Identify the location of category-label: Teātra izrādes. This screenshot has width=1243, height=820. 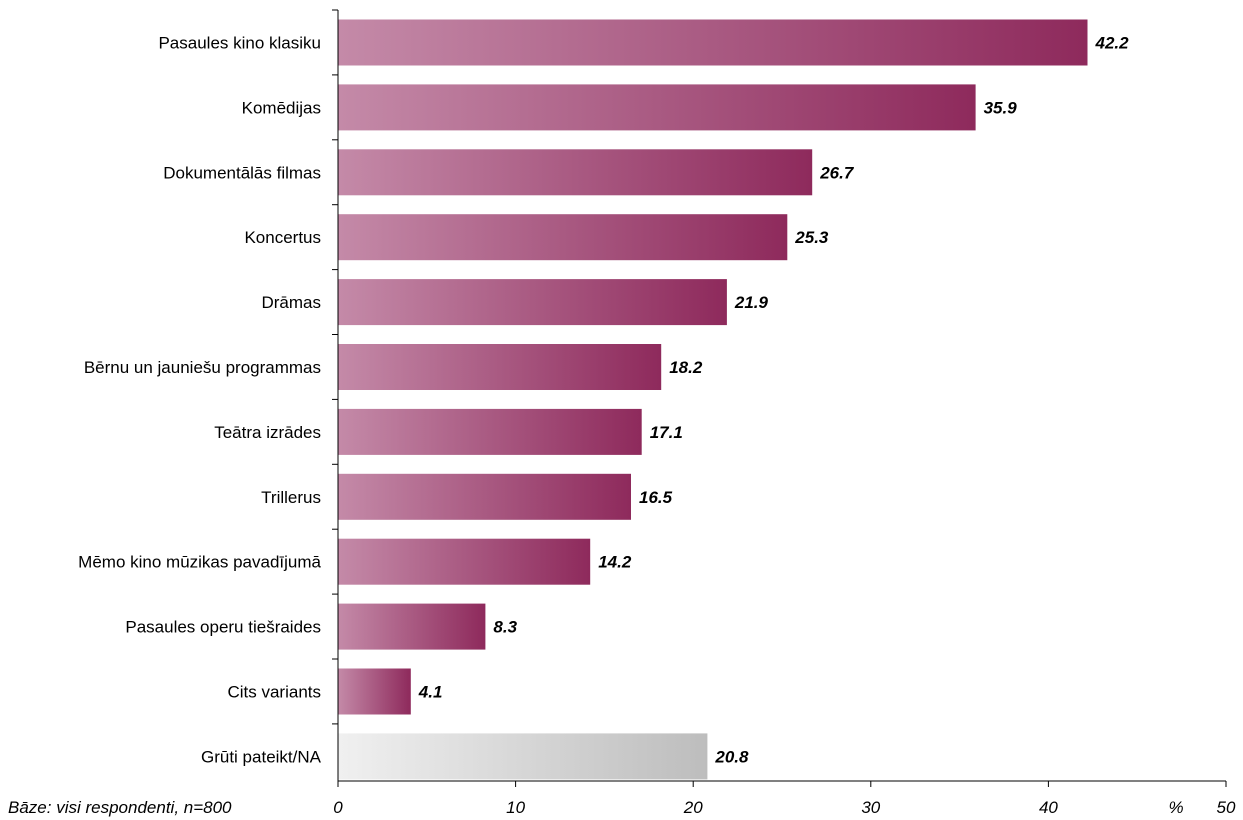
(267, 432).